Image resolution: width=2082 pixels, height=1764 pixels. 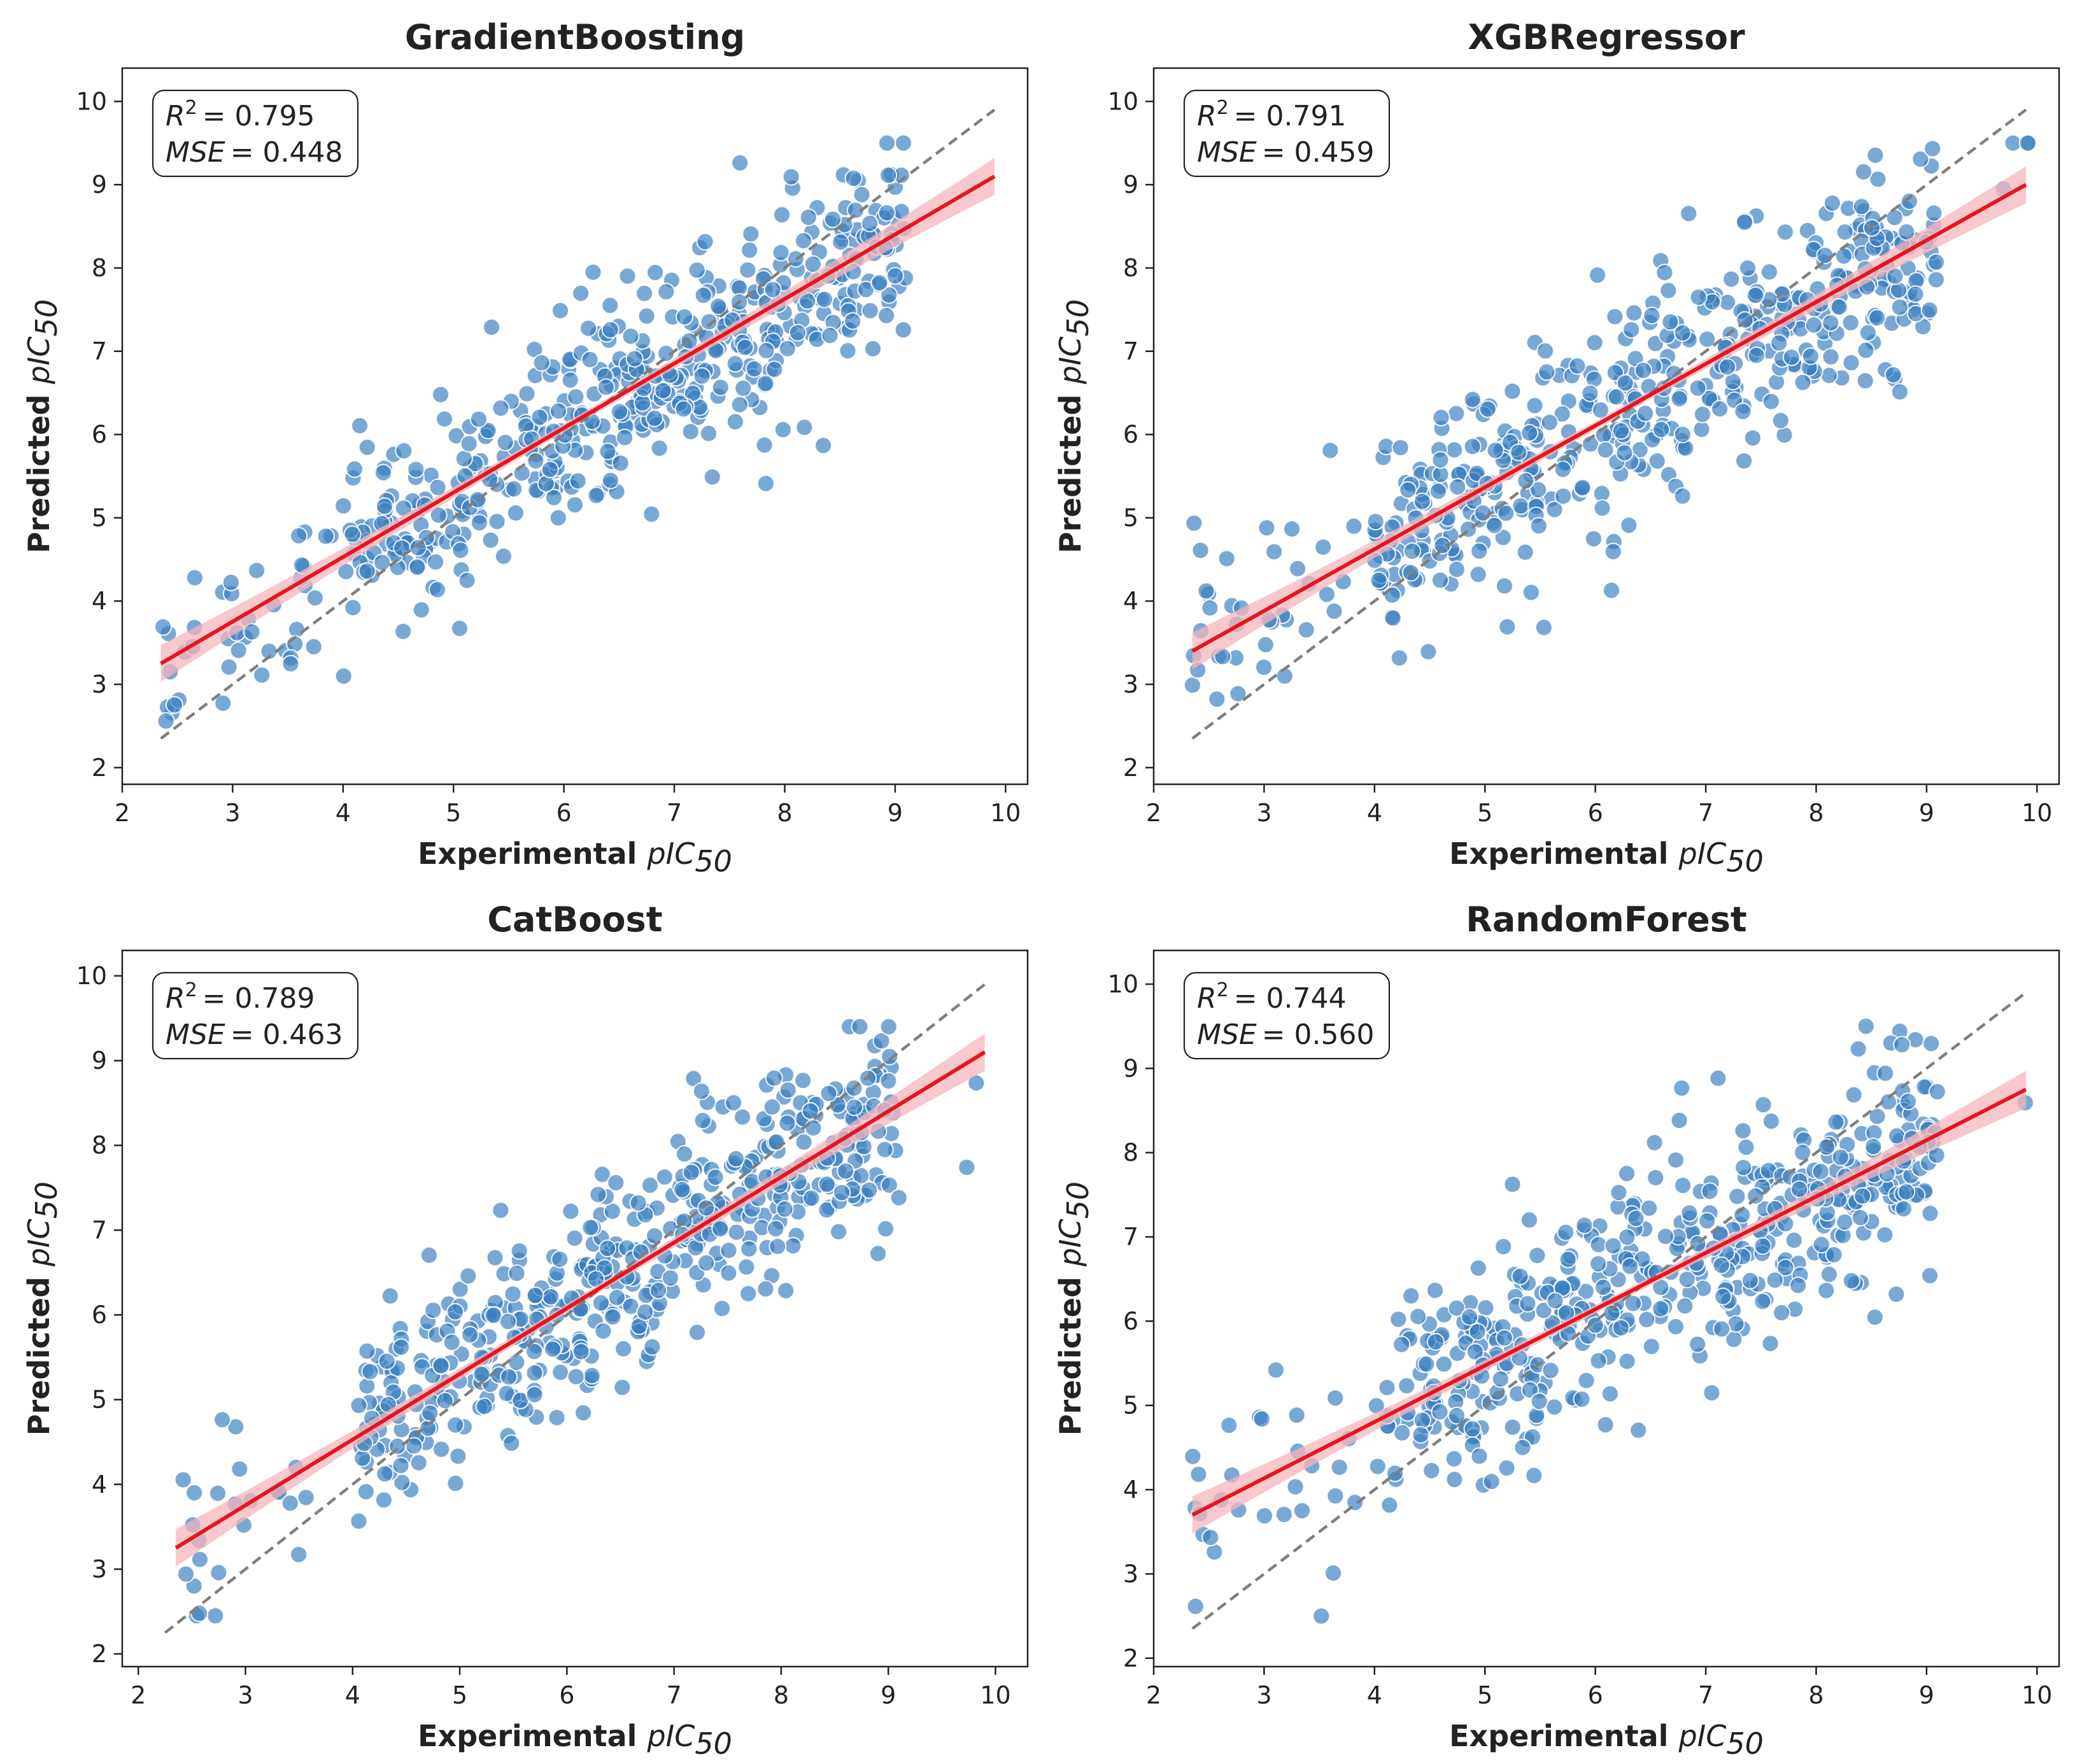 What do you see at coordinates (138, 1695) in the screenshot?
I see `x-tick-label: 2` at bounding box center [138, 1695].